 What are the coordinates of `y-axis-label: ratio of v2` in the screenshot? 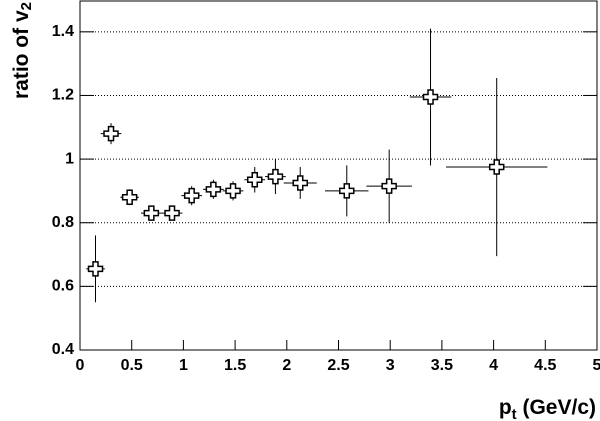 It's located at (22, 50).